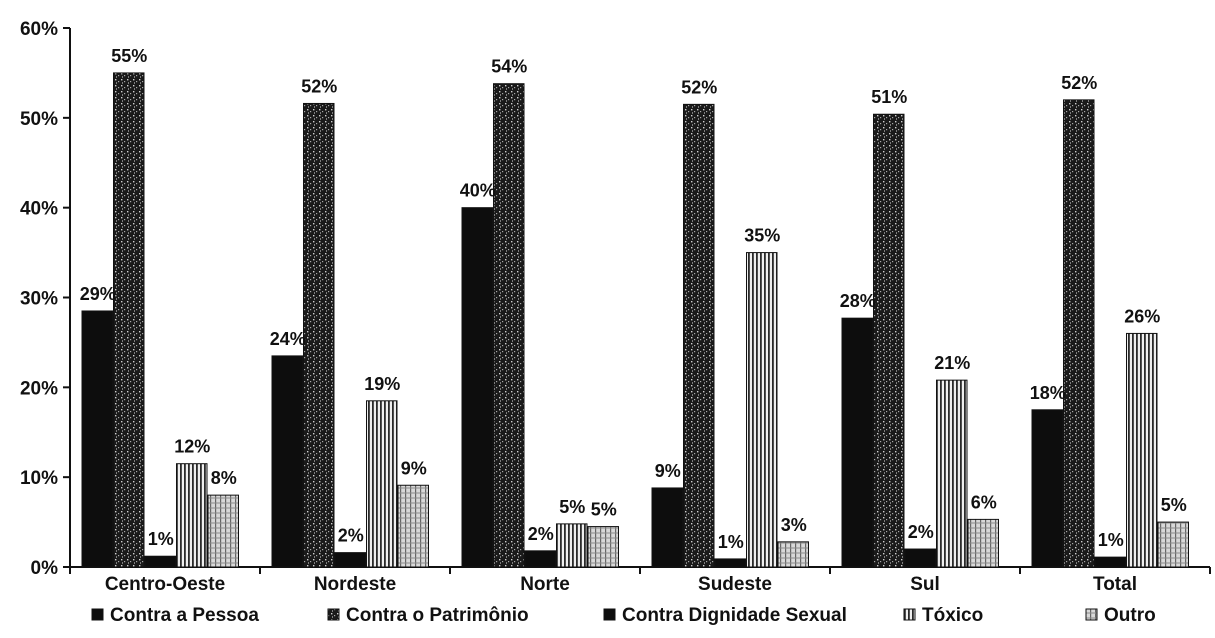  I want to click on data-label: 3%, so click(794, 525).